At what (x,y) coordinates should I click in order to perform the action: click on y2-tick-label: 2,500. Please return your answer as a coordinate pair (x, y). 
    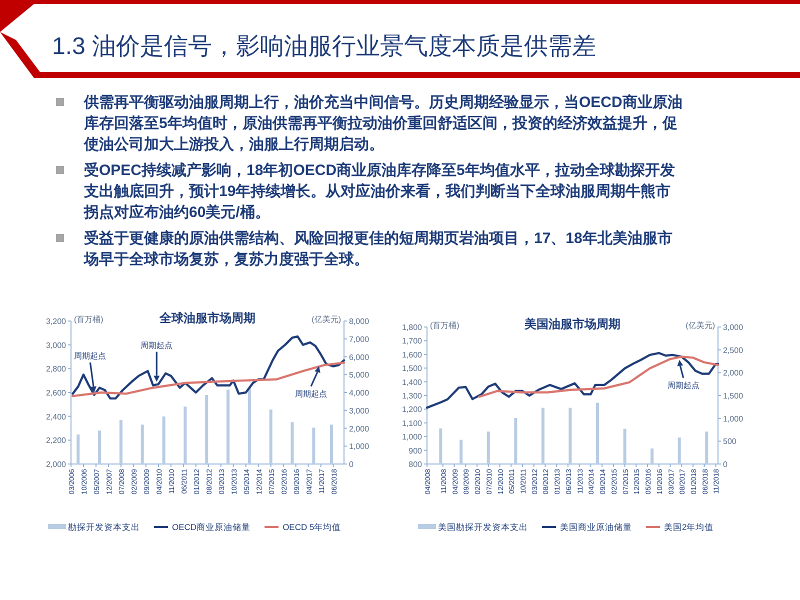
    Looking at the image, I should click on (733, 350).